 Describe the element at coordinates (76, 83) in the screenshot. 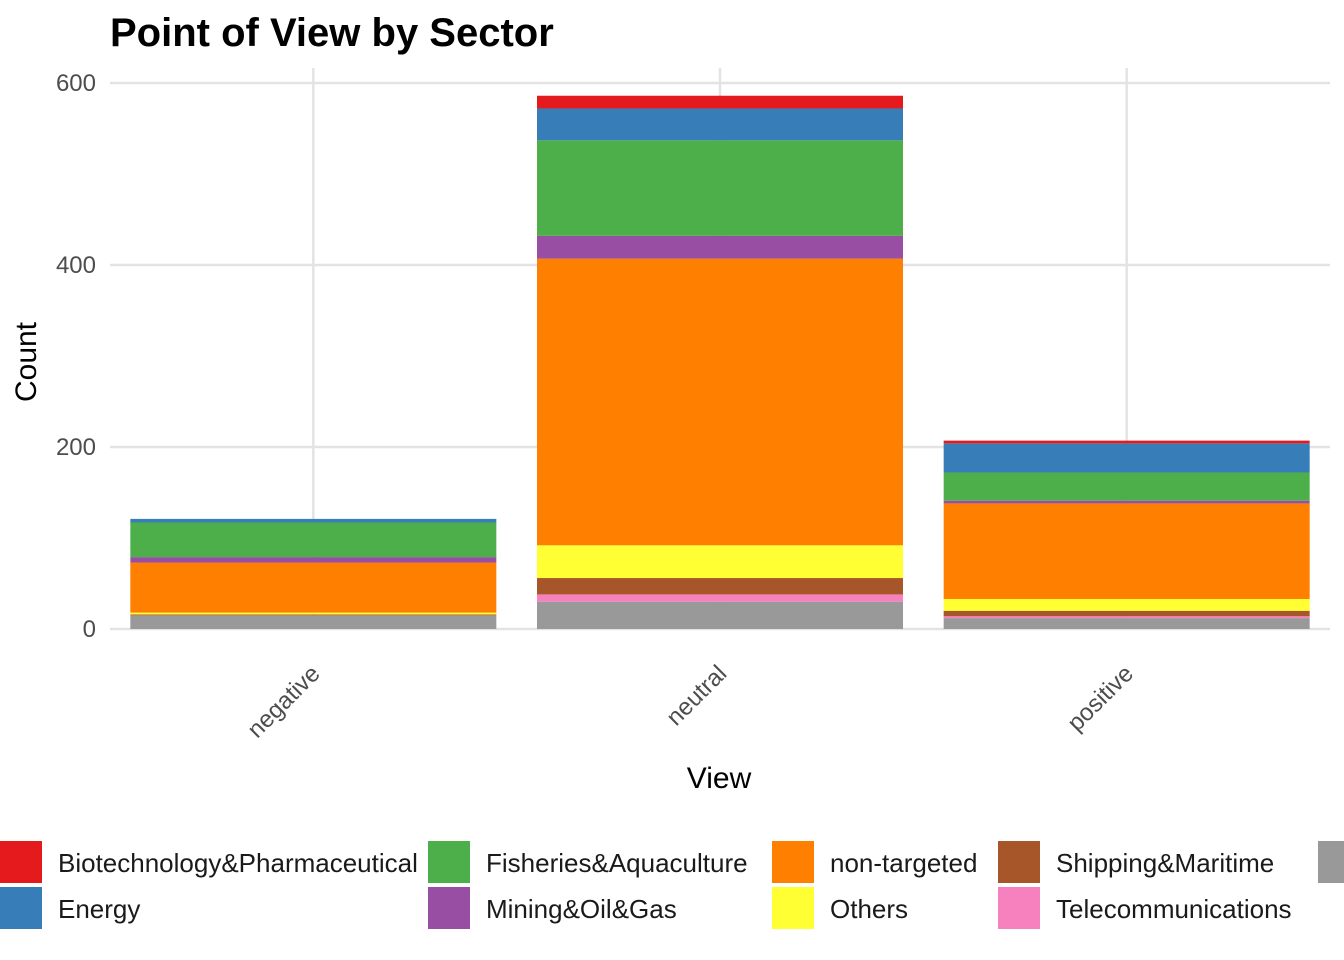

I see `y-tick-label: 600` at that location.